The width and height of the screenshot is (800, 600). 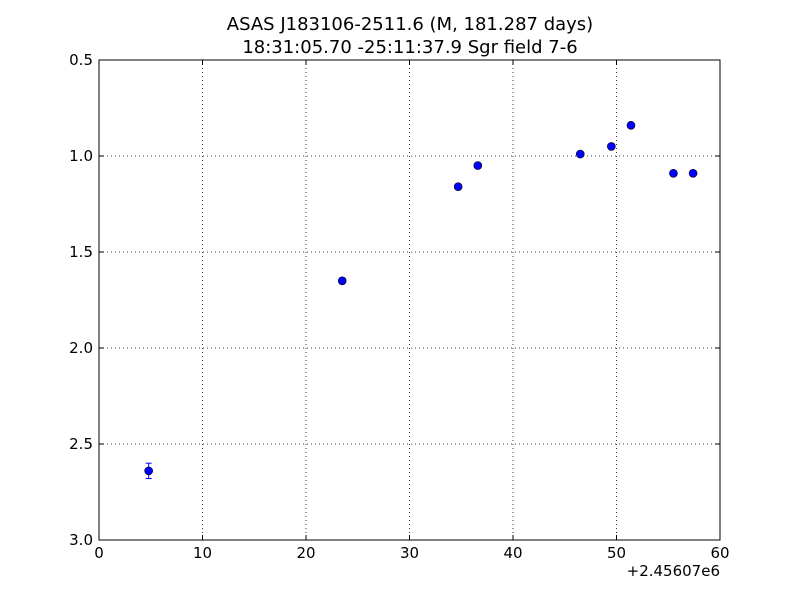 I want to click on x-tick-label: 0, so click(x=99, y=553).